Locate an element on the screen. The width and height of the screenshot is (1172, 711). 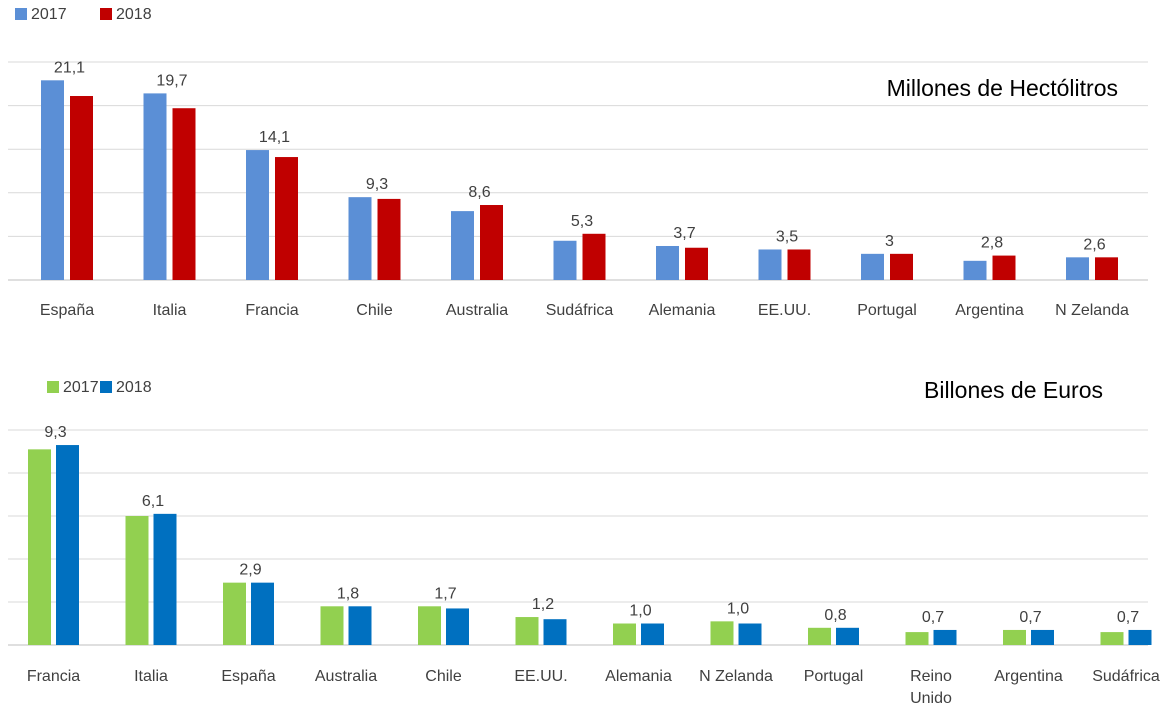
data-label: 5,3 is located at coordinates (582, 221).